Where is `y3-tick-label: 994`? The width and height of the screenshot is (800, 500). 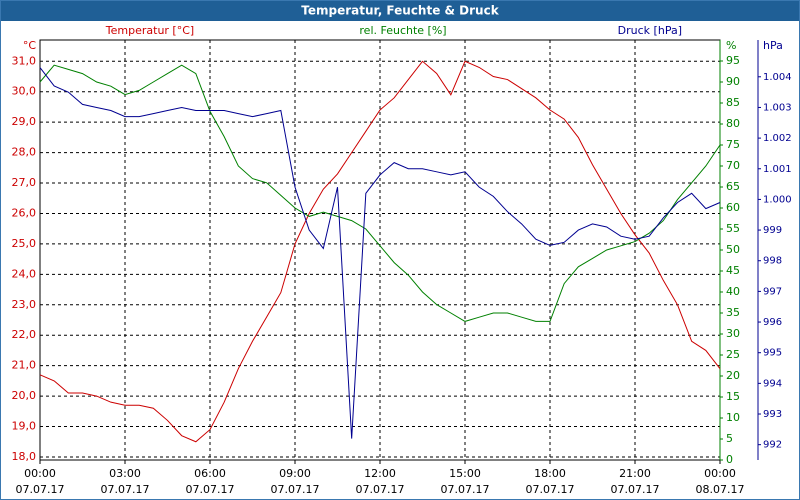
y3-tick-label: 994 is located at coordinates (772, 383).